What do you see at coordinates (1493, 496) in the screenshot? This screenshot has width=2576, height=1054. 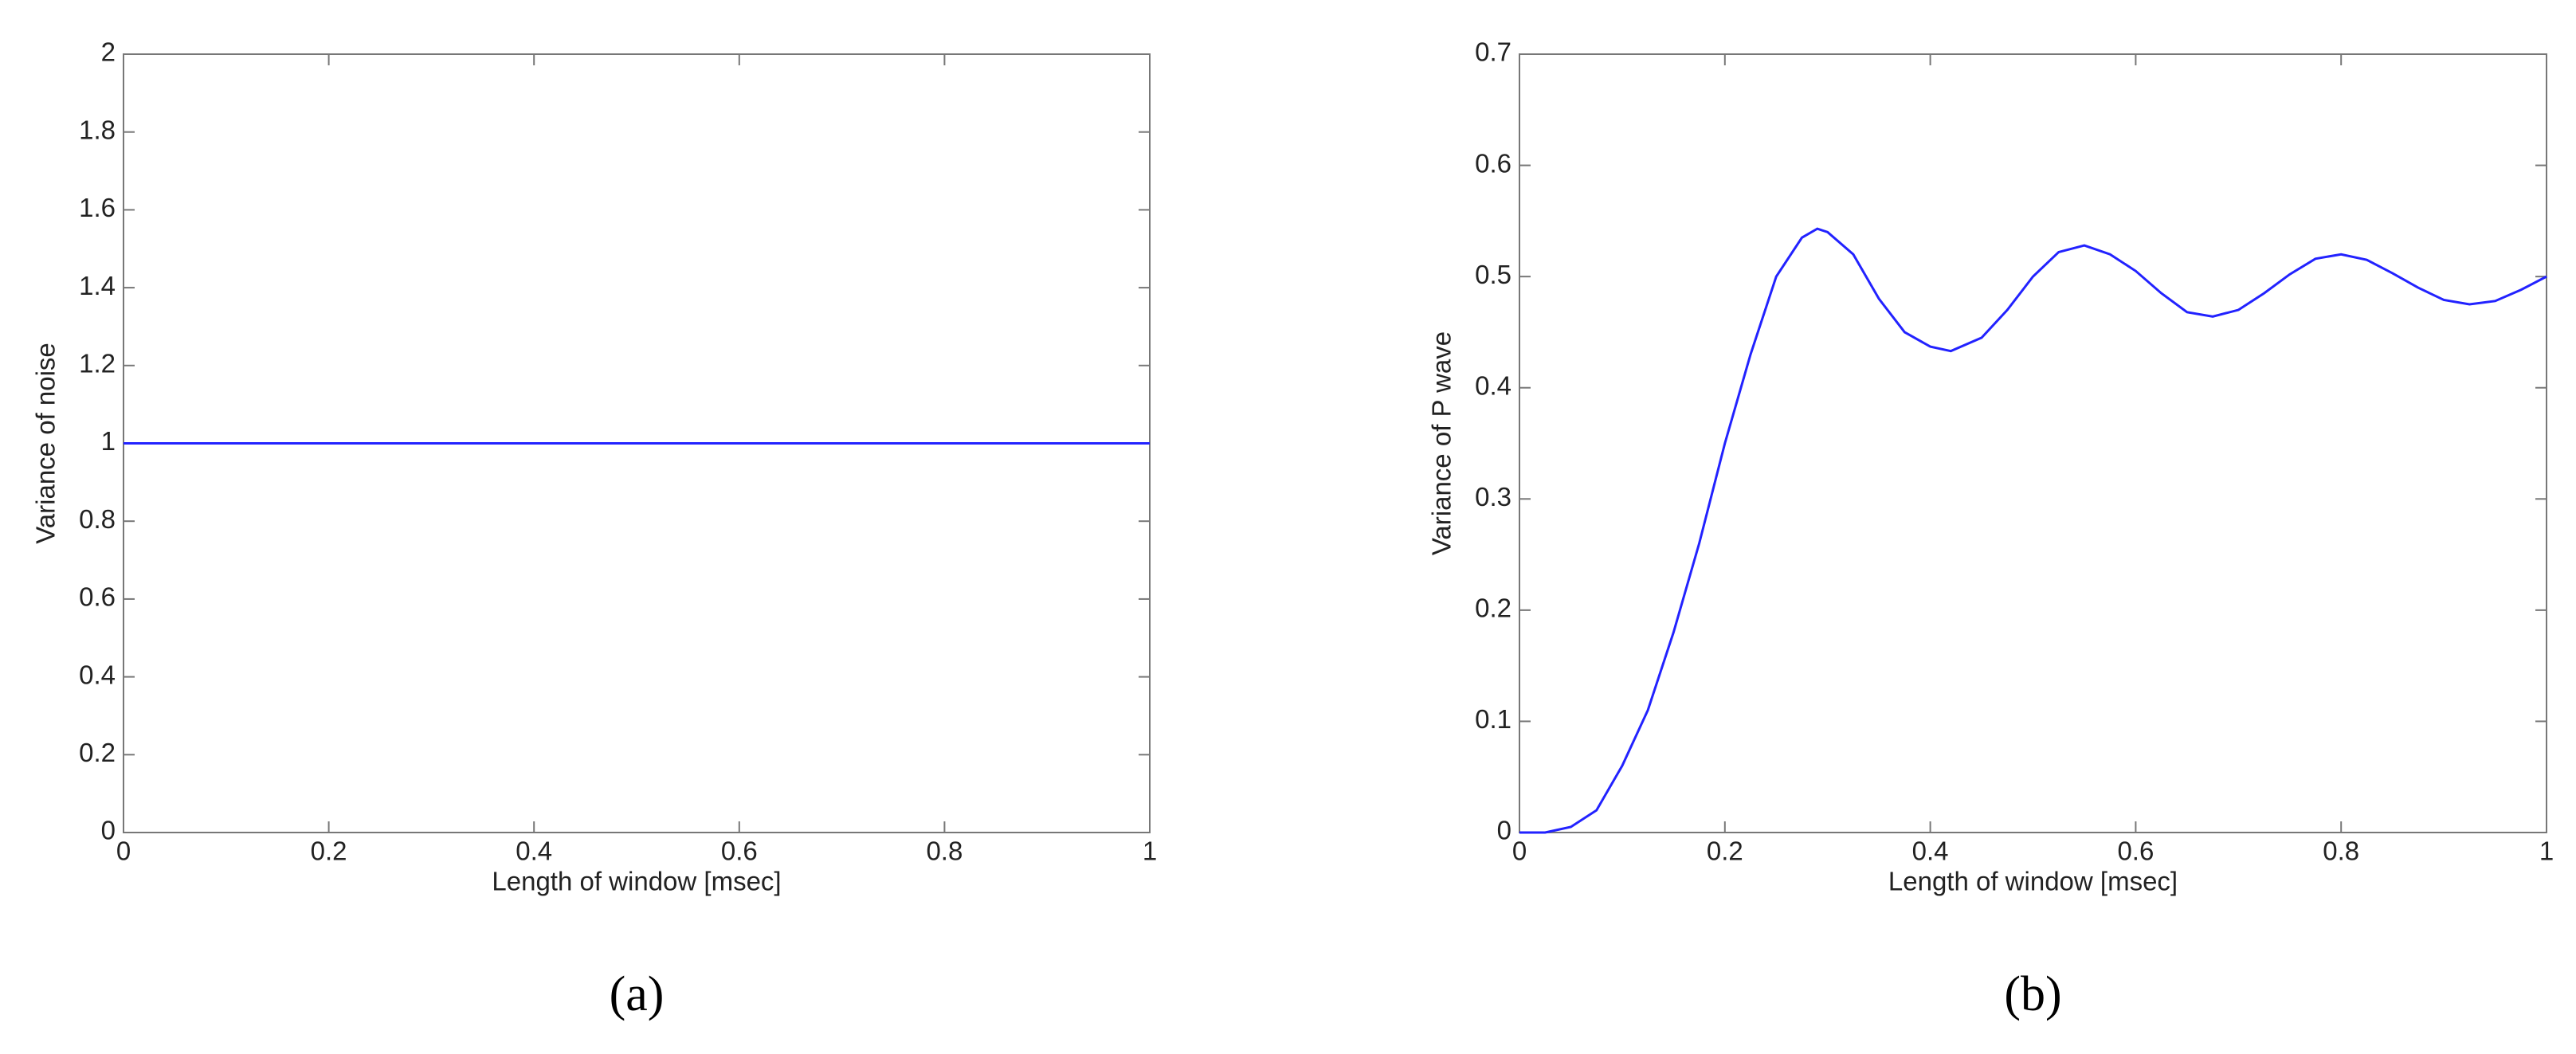 I see `y-tick-label: 0.3` at bounding box center [1493, 496].